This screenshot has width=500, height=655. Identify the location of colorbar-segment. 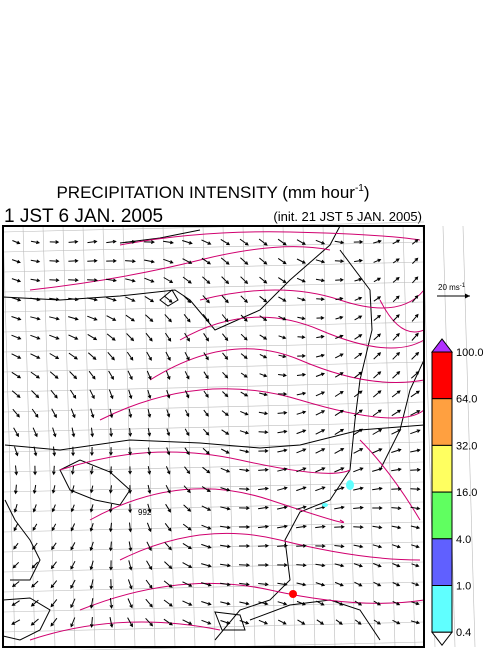
(442, 468).